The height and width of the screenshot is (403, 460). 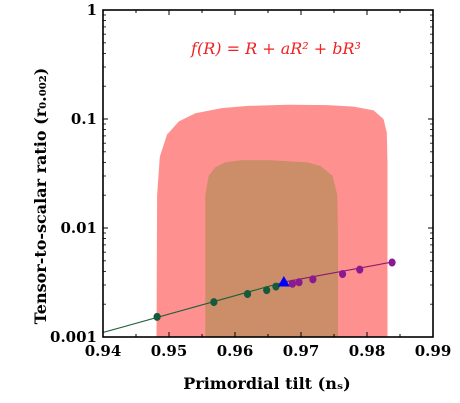 What do you see at coordinates (283, 281) in the screenshot?
I see `data-point-triangle` at bounding box center [283, 281].